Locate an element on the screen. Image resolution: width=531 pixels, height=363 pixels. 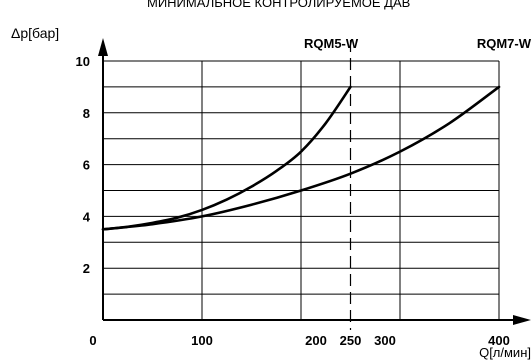
y-axis-arrow is located at coordinates (103, 47).